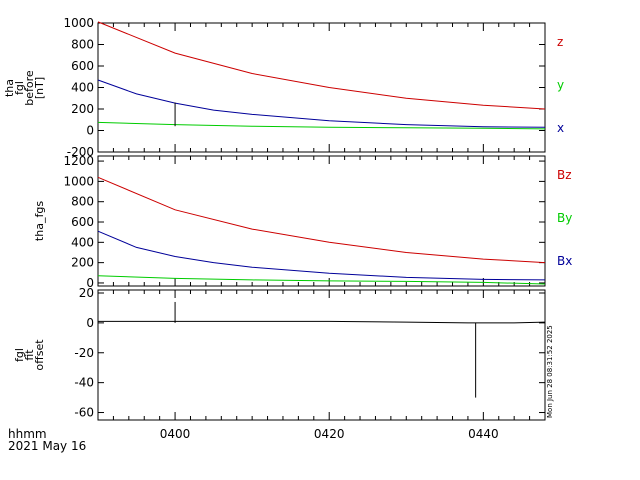 The width and height of the screenshot is (640, 480). I want to click on panel-1-ylabel-line-3: before, so click(29, 88).